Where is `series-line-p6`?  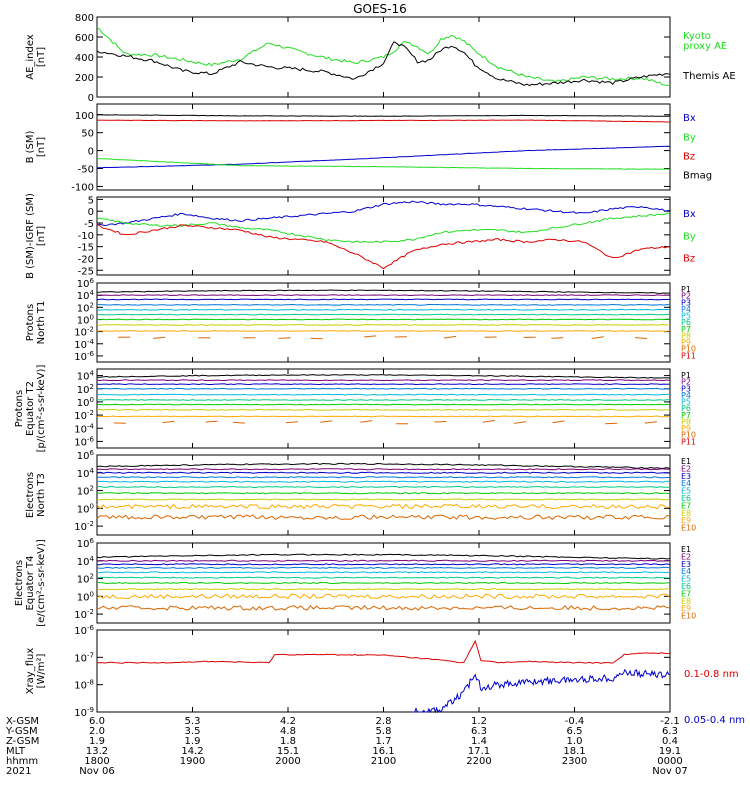 series-line-p6 is located at coordinates (384, 399).